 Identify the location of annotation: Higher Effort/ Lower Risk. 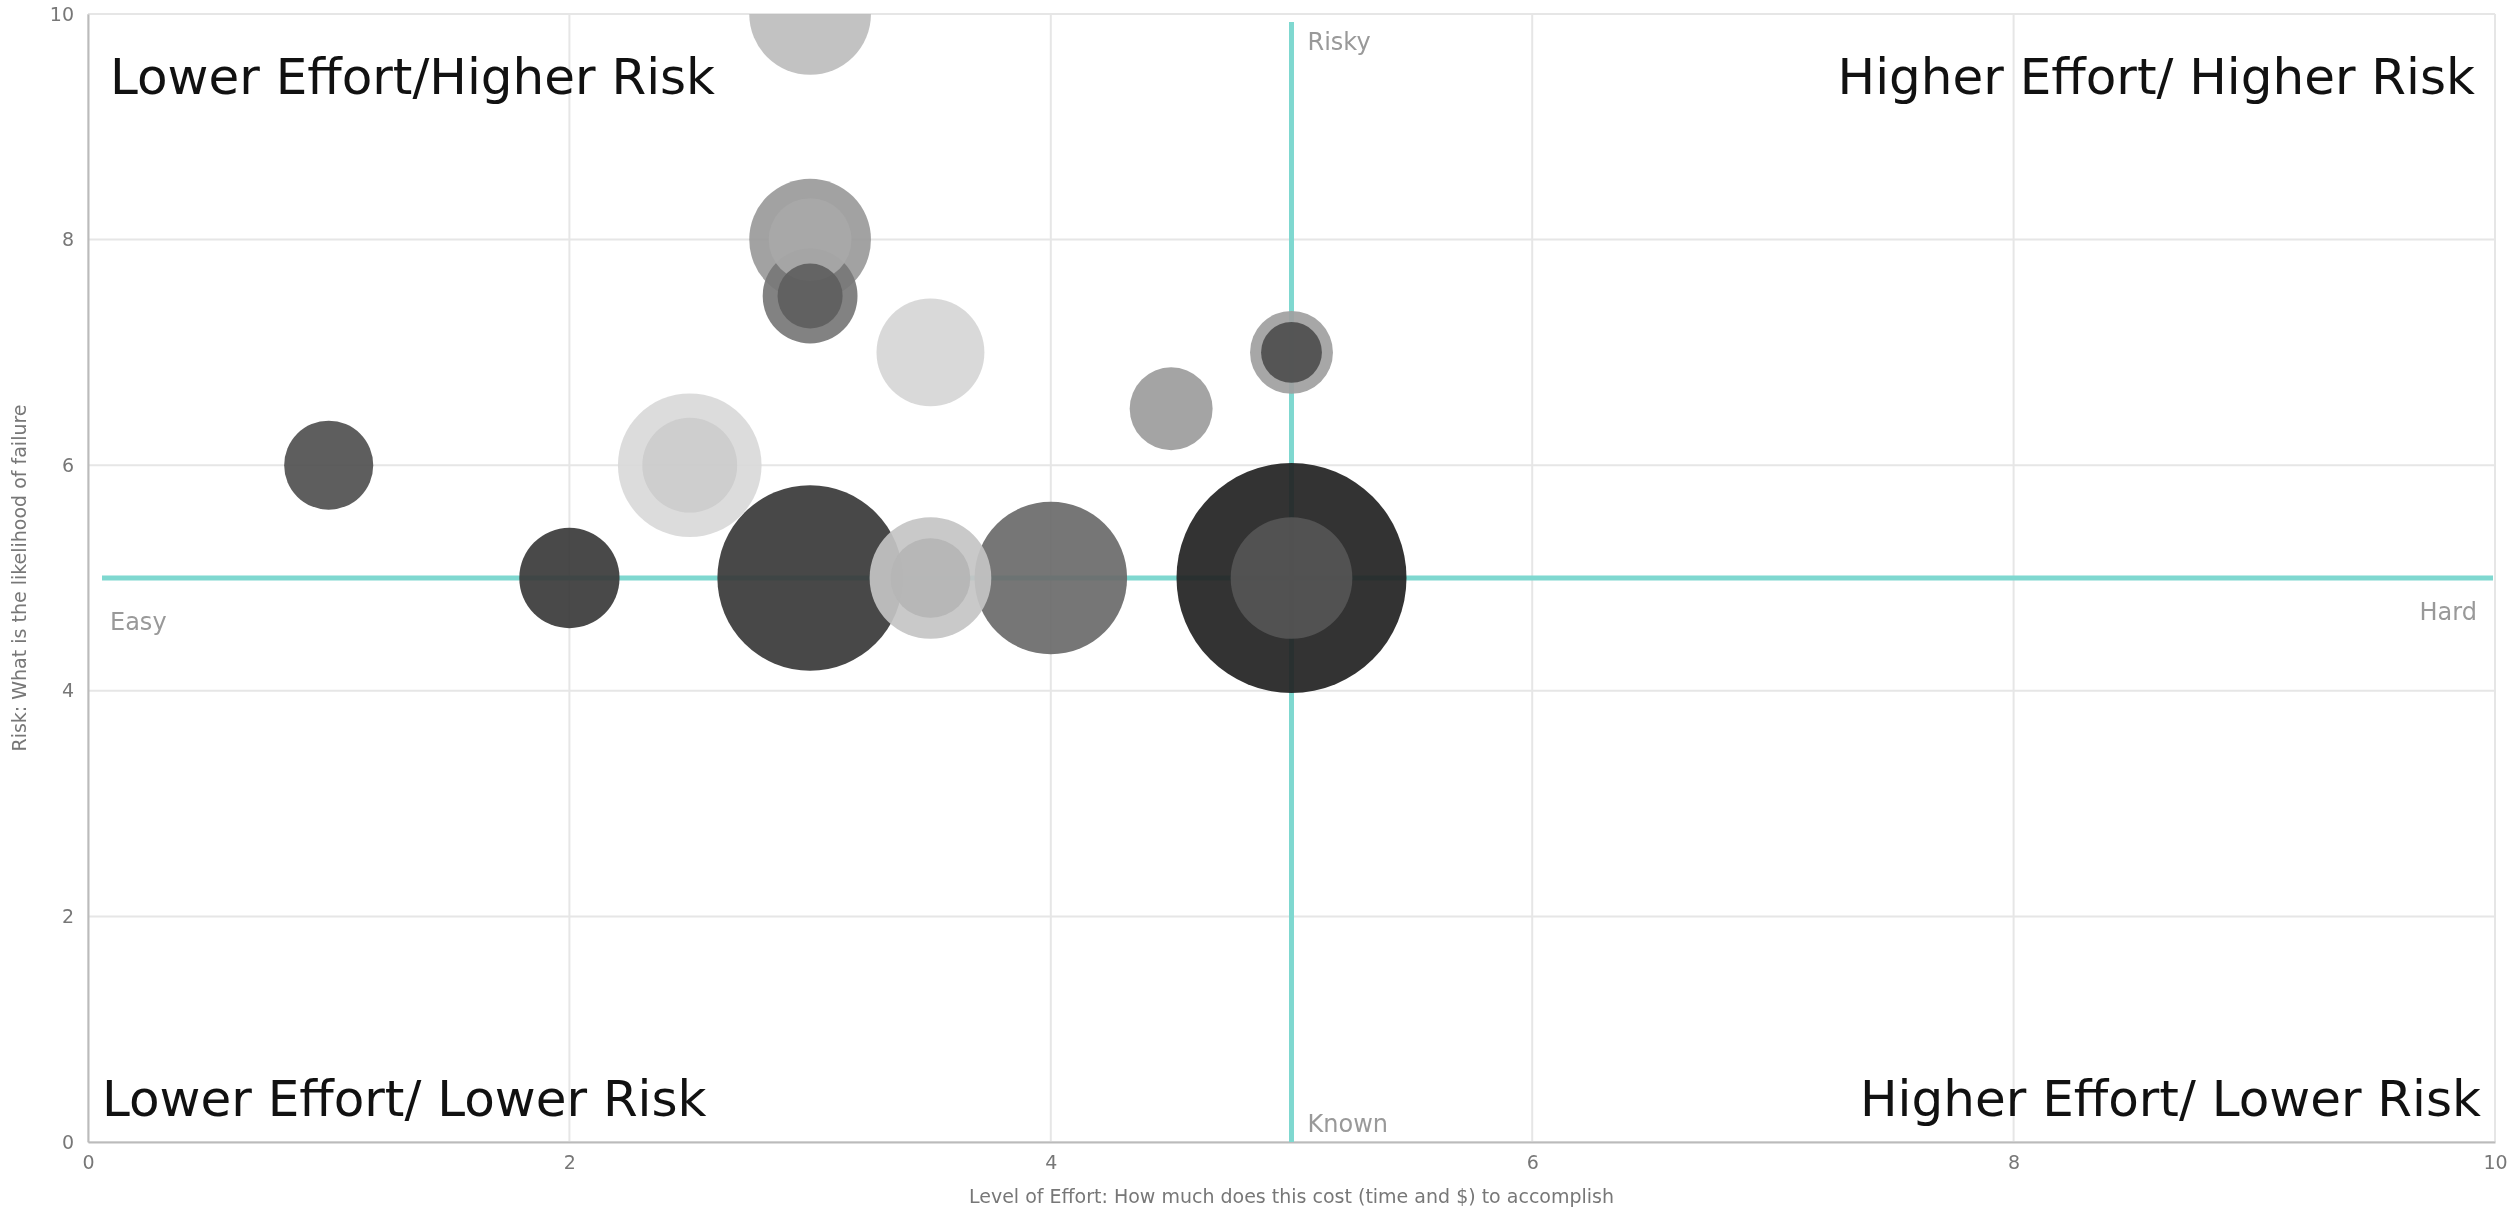
(2171, 1099).